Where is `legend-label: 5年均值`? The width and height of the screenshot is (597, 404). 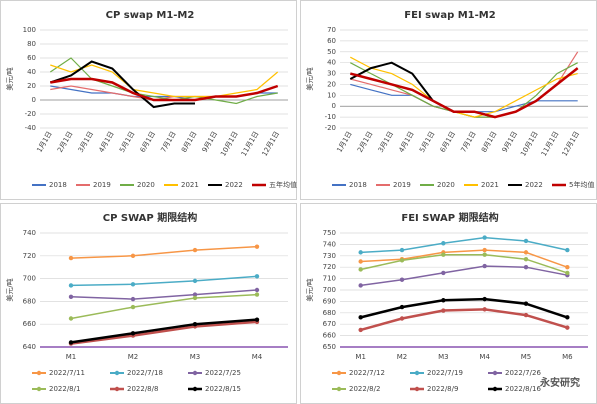
legend-label: 5年均值 is located at coordinates (581, 184).